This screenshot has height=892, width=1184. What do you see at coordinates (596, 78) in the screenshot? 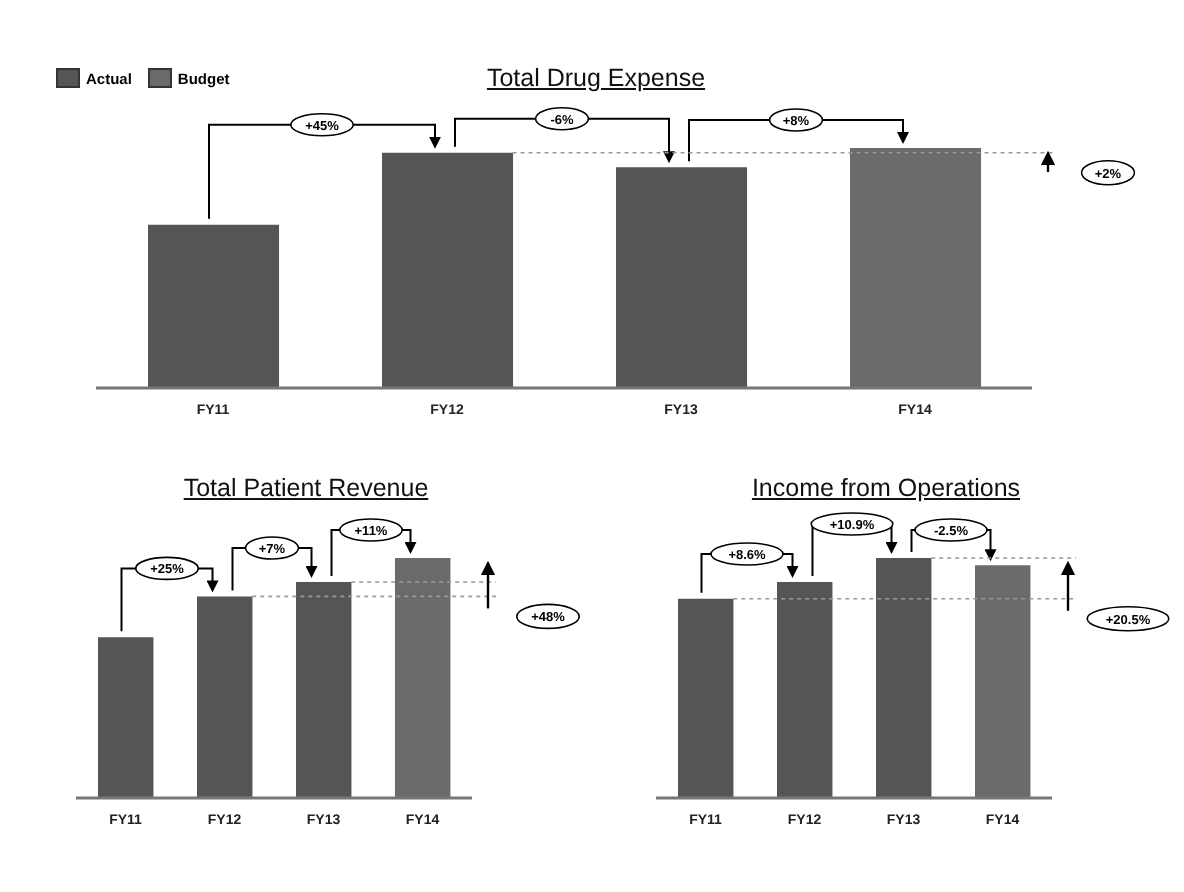
I see `chart-title: Total Drug Expense` at bounding box center [596, 78].